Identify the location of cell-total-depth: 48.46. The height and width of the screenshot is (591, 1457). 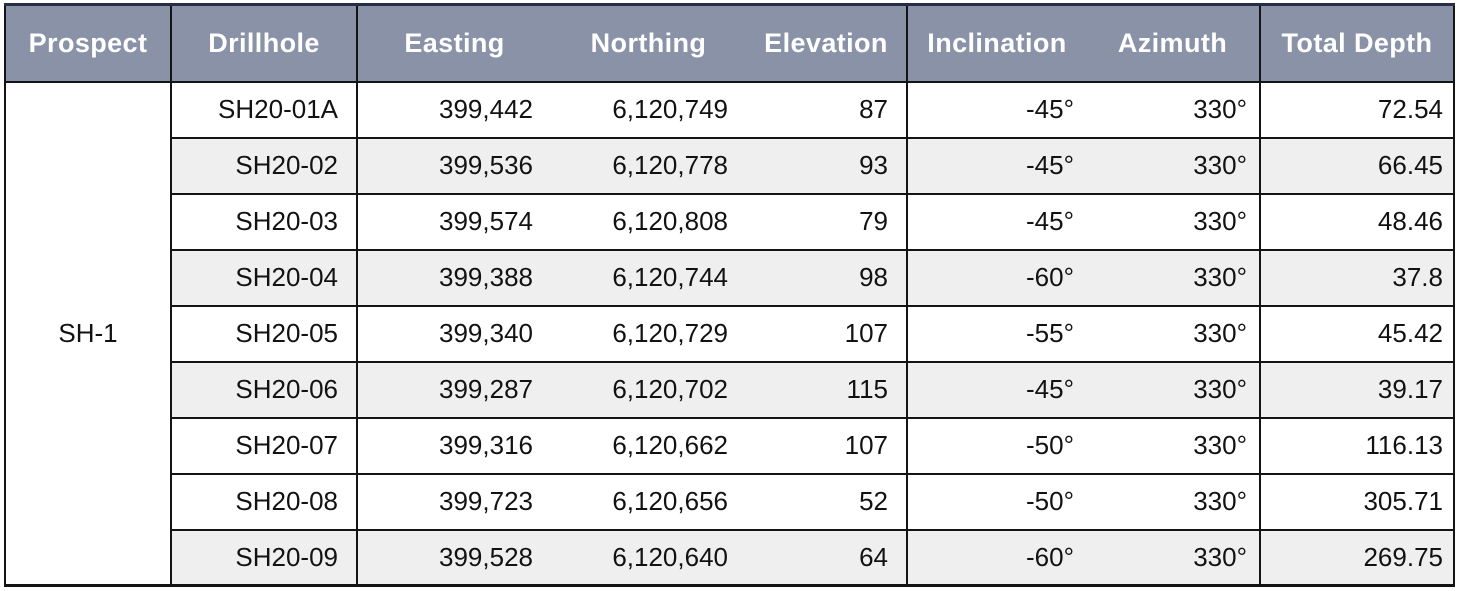
(1357, 222).